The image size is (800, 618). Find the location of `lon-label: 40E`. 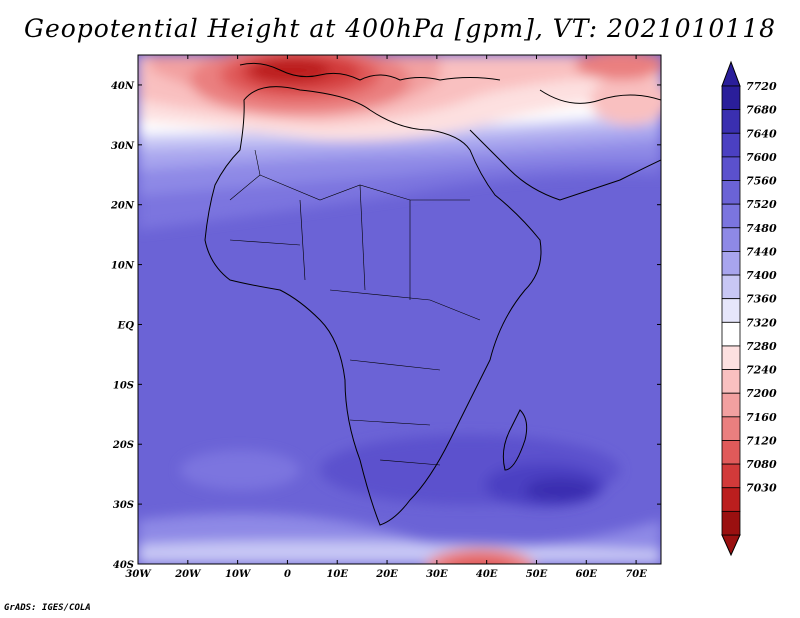

lon-label: 40E is located at coordinates (487, 574).